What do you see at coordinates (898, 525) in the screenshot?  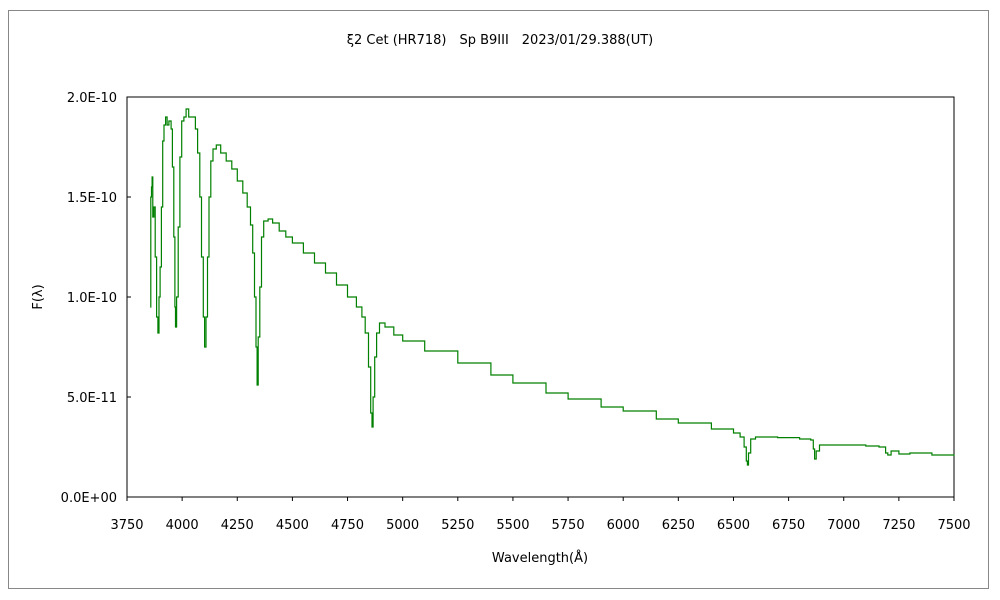 I see `x-tick-label: 7250` at bounding box center [898, 525].